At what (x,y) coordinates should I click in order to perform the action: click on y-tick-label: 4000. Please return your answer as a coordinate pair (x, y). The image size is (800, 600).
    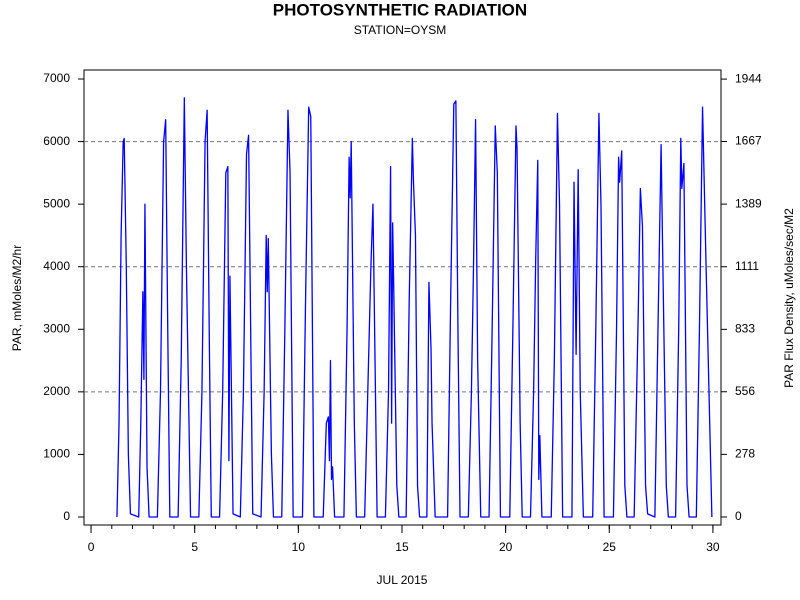
    Looking at the image, I should click on (56, 266).